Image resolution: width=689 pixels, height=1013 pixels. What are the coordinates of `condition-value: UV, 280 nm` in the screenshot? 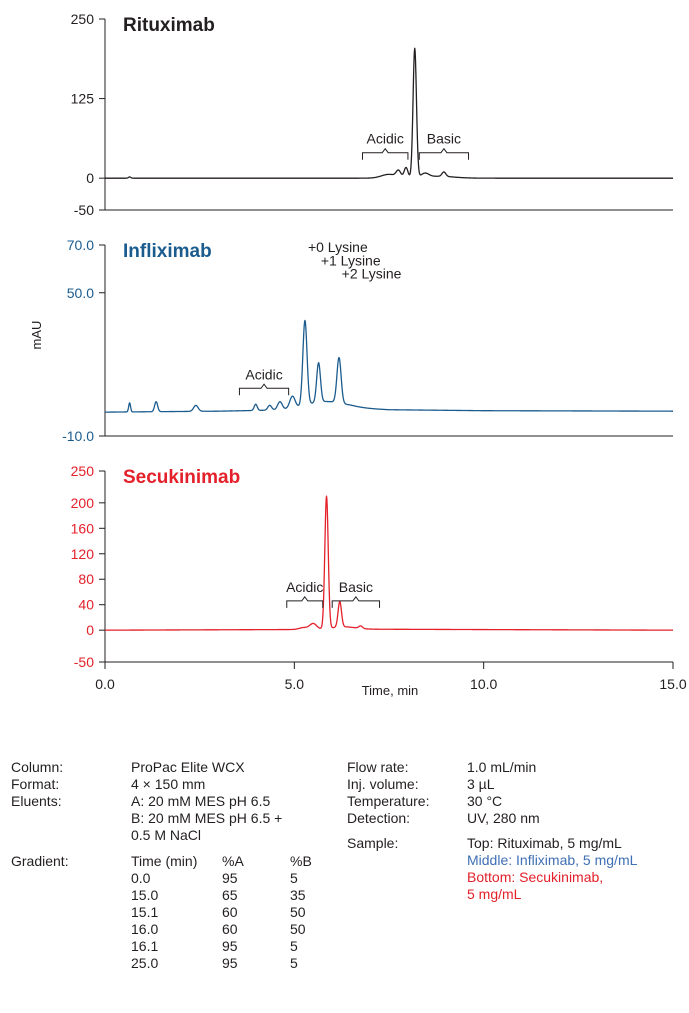 It's located at (503, 818).